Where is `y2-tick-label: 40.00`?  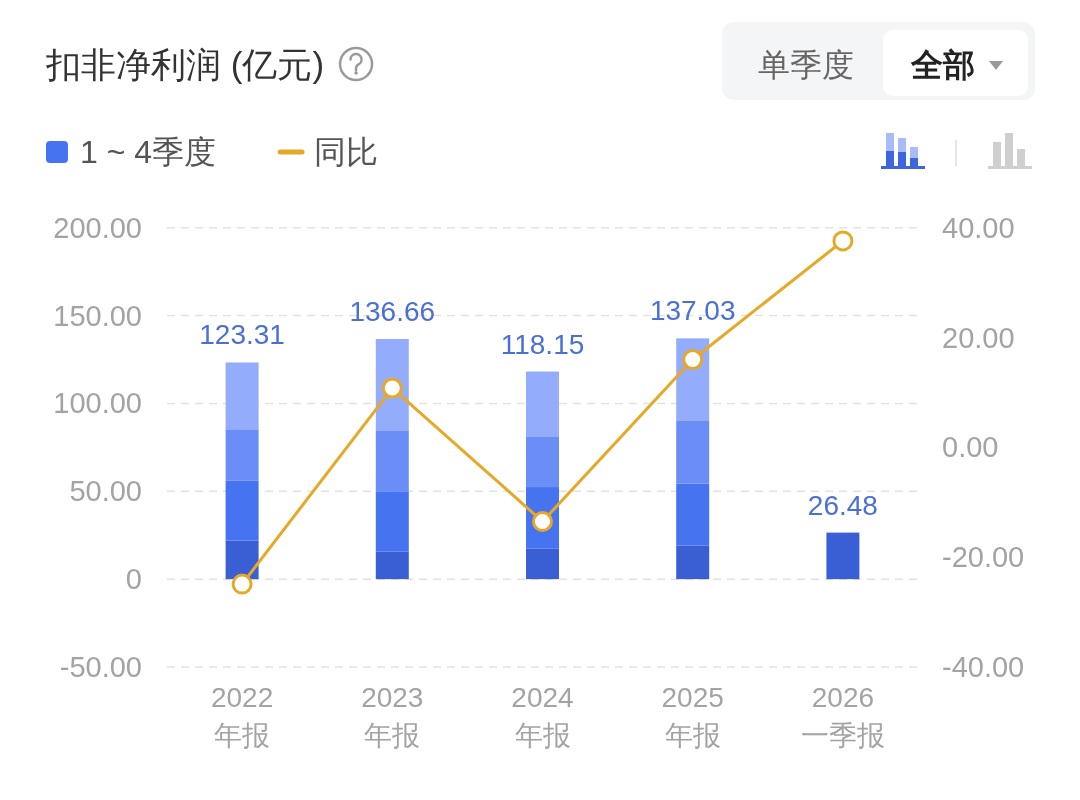
y2-tick-label: 40.00 is located at coordinates (978, 227).